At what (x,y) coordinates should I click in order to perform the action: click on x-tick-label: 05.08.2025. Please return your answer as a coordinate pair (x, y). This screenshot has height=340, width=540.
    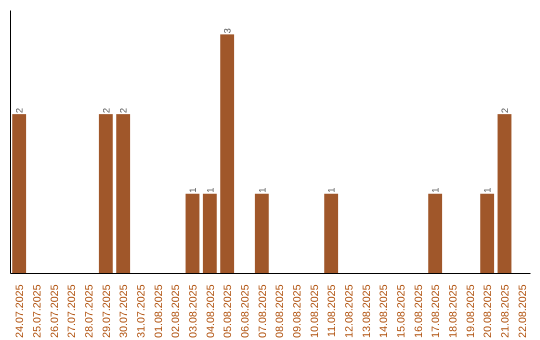
    Looking at the image, I should click on (228, 311).